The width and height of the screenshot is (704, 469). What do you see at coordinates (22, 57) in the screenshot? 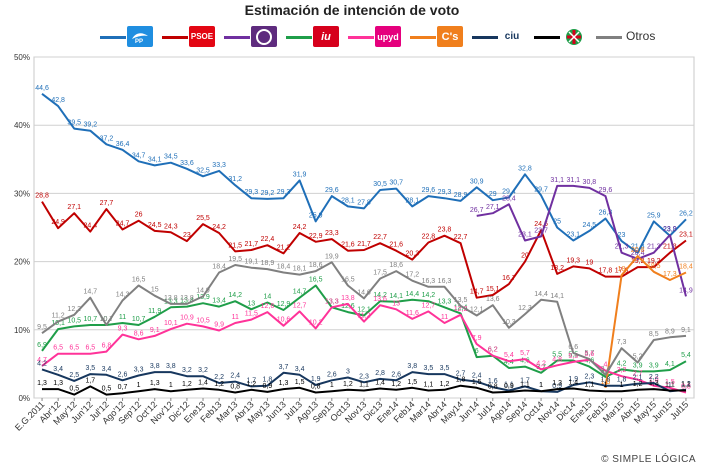
I see `y-tick-label: 50%` at bounding box center [22, 57].